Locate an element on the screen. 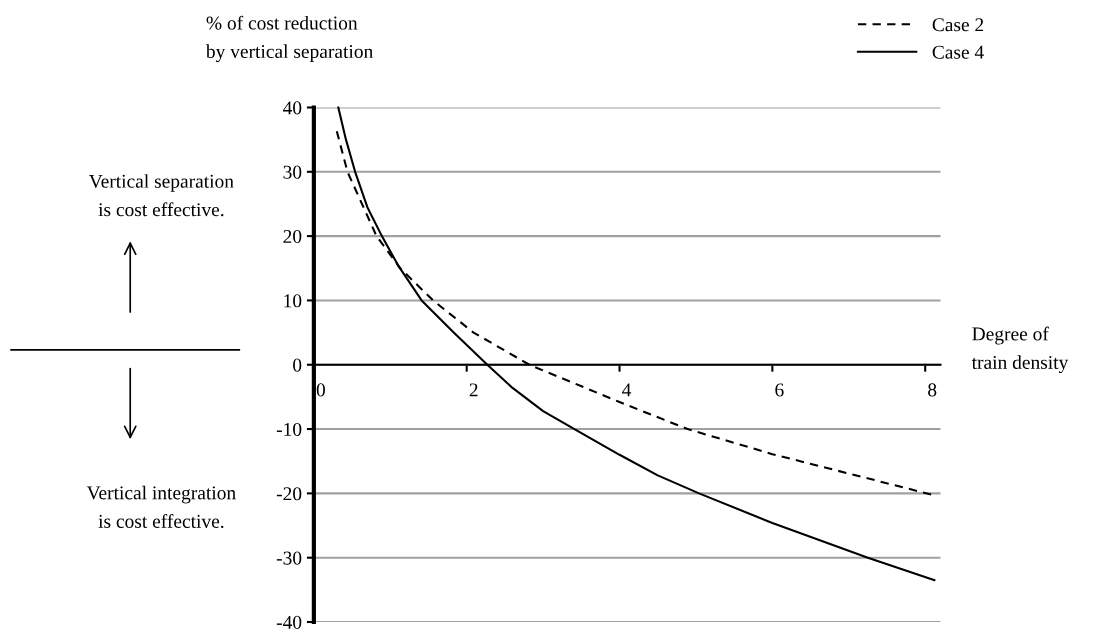 The image size is (1113, 636). y-tick-label: 0 is located at coordinates (297, 365).